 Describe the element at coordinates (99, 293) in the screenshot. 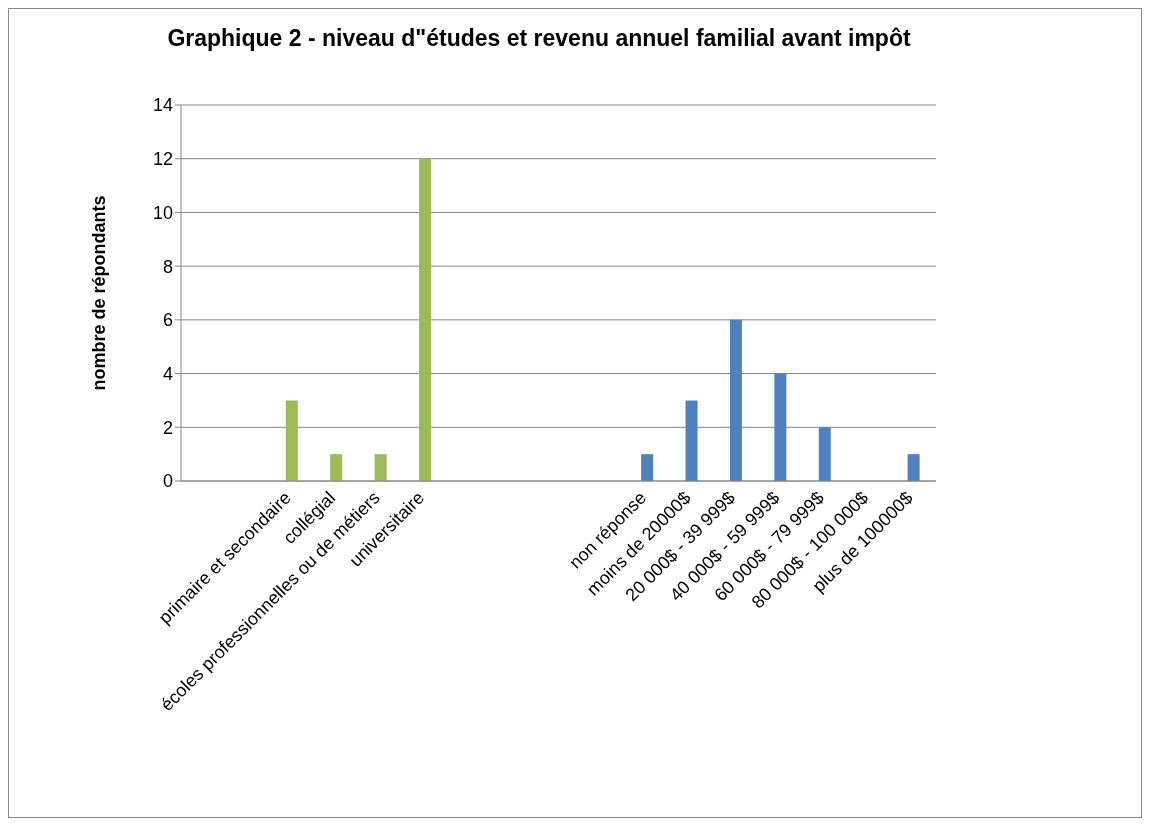

I see `y-axis-title: nombre de répondants` at that location.